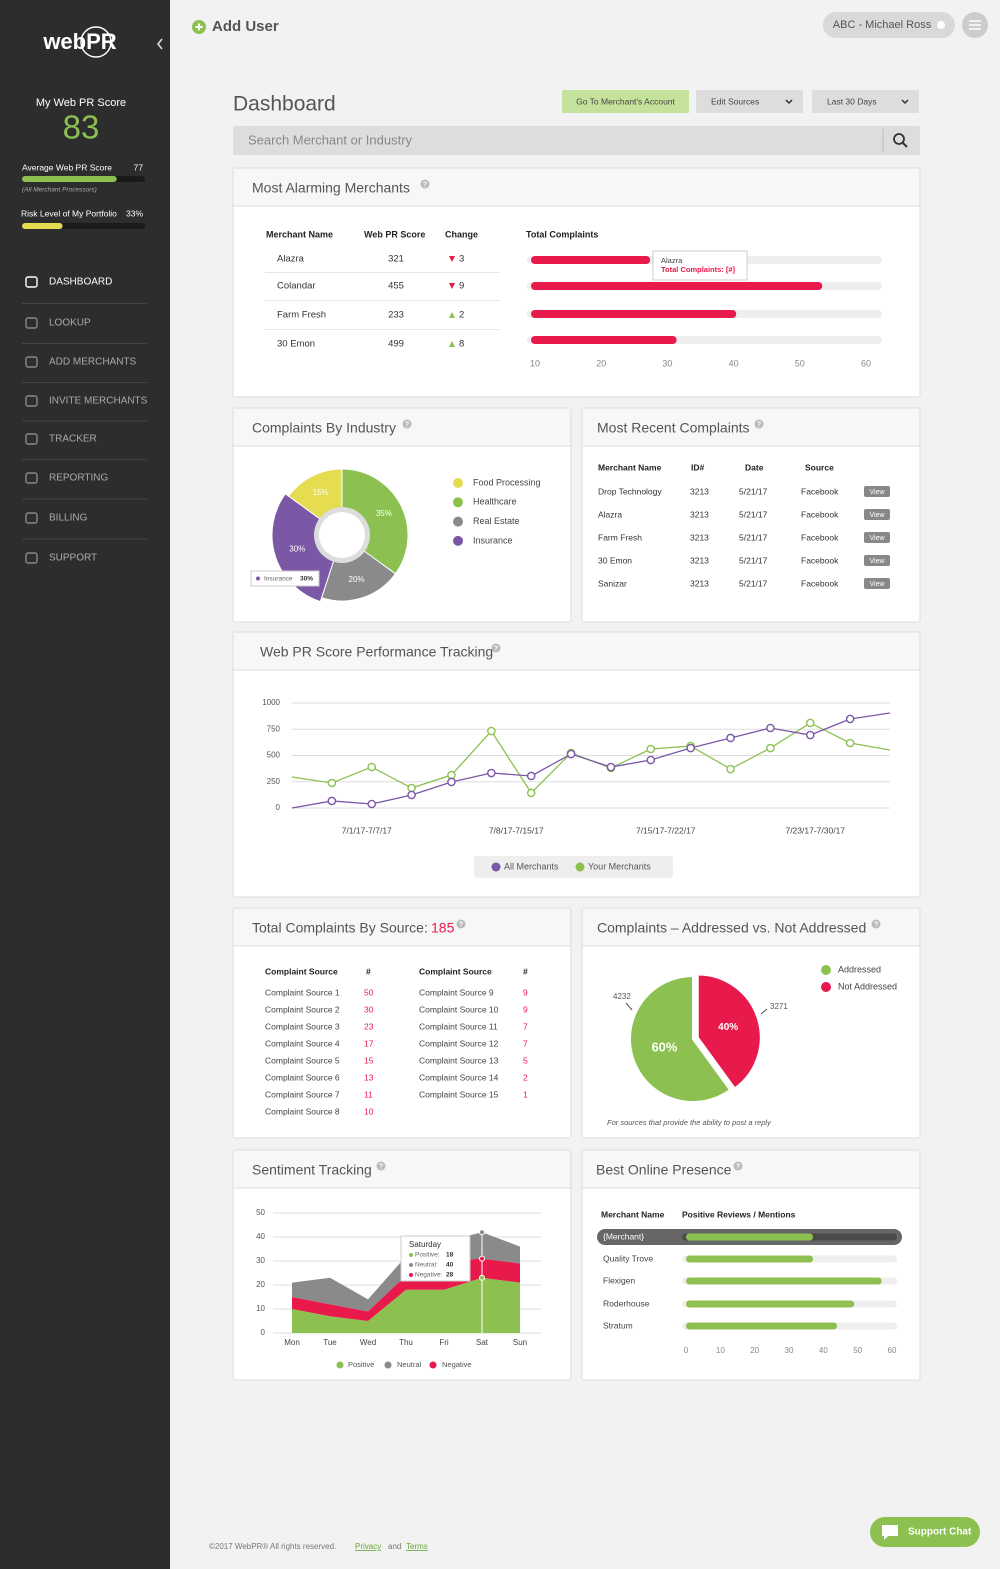 The width and height of the screenshot is (1000, 1569). What do you see at coordinates (429, 1275) in the screenshot?
I see `tooltip-label: Negative:` at bounding box center [429, 1275].